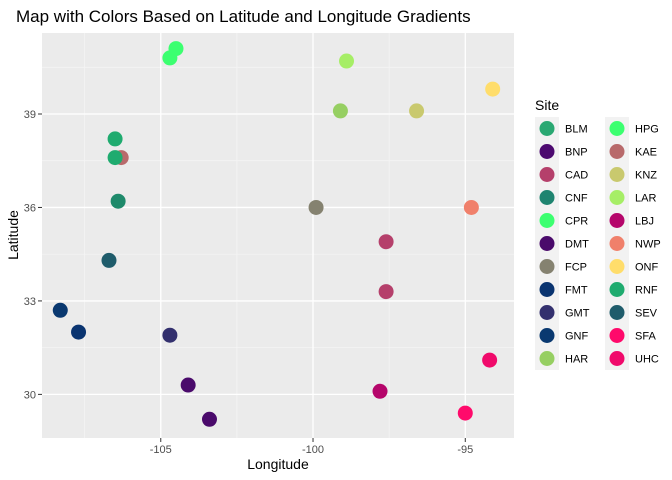 This screenshot has height=480, width=672. What do you see at coordinates (577, 245) in the screenshot?
I see `legend-label: DMT` at bounding box center [577, 245].